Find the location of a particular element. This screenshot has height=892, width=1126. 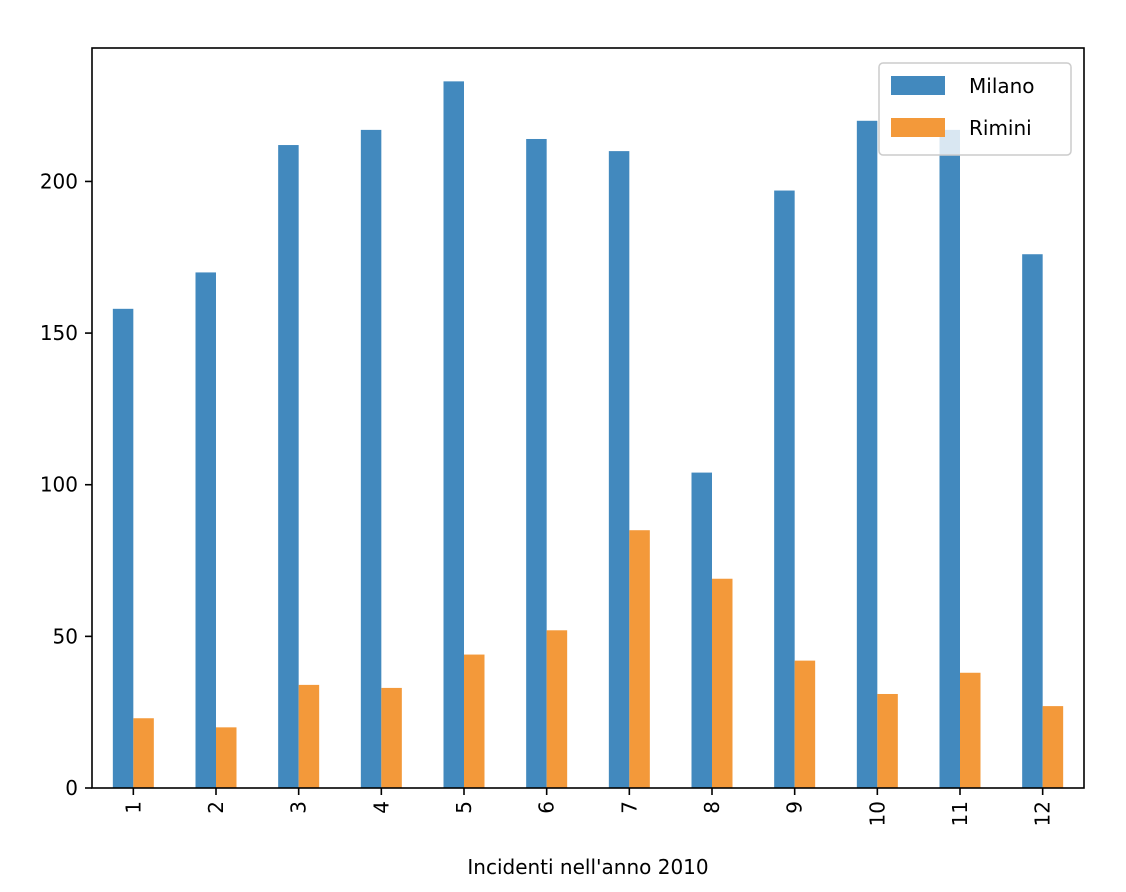

x-tick-label: 4 is located at coordinates (381, 807).